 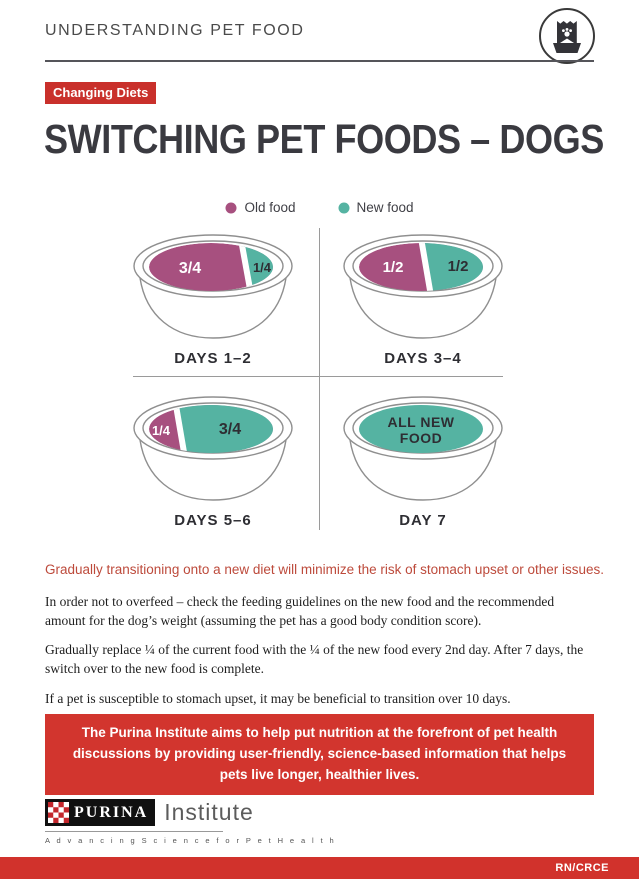 What do you see at coordinates (213, 520) in the screenshot?
I see `bowl-label: DAYS 5–6` at bounding box center [213, 520].